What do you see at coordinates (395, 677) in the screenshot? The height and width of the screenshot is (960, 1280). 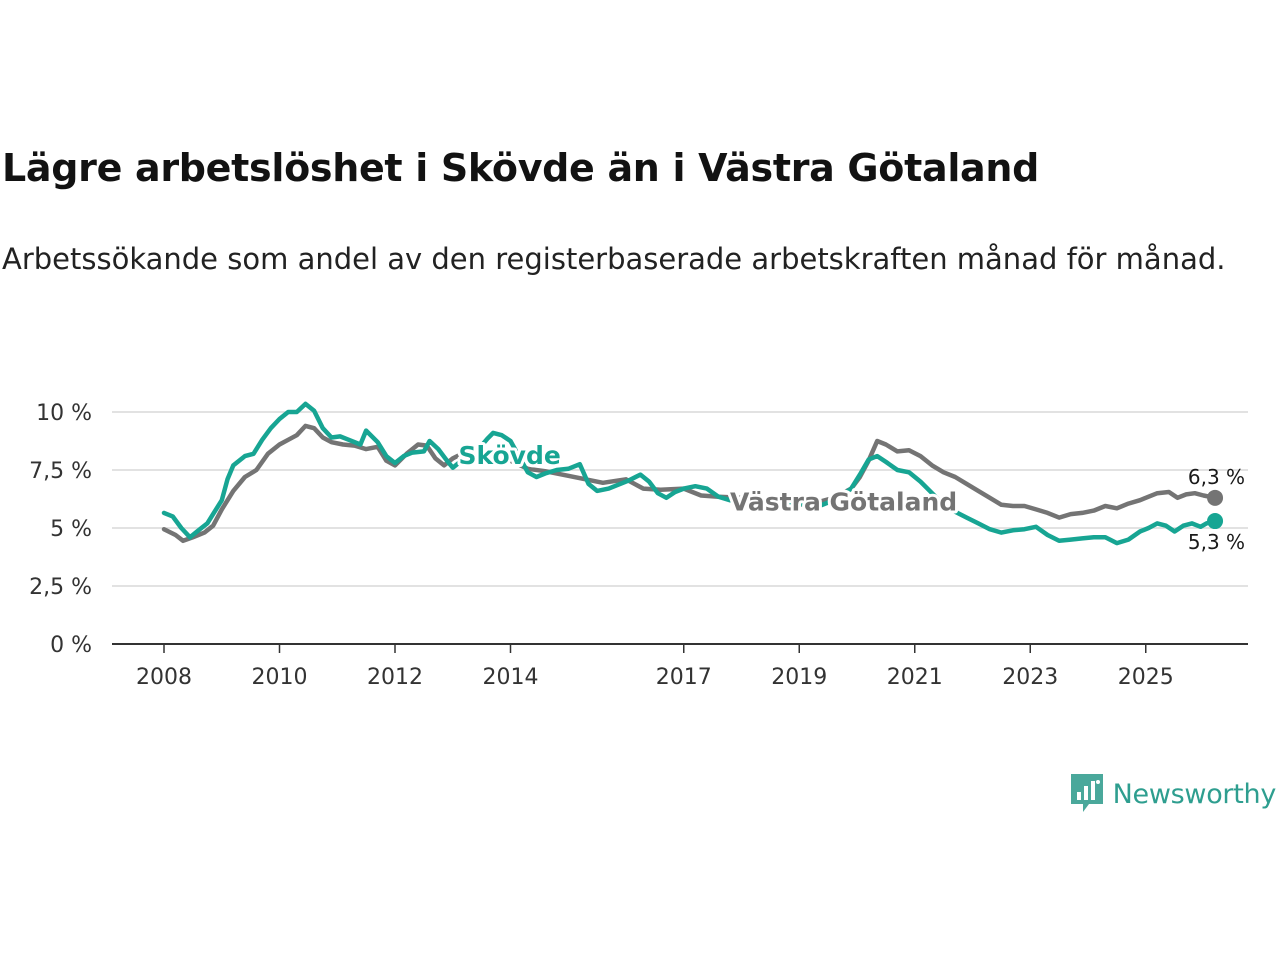 I see `x-tick-label: 2012` at bounding box center [395, 677].